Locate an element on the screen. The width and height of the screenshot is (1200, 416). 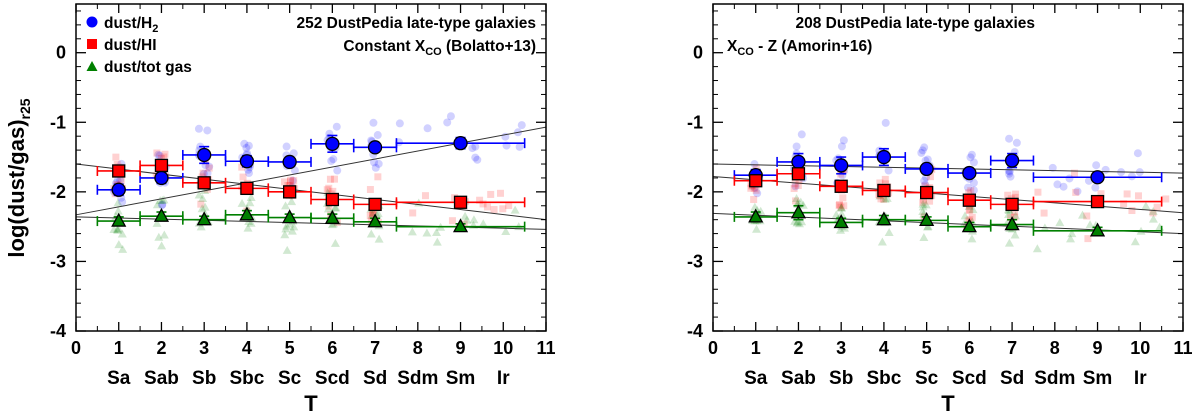
x-tick-label: 0 is located at coordinates (76, 348).